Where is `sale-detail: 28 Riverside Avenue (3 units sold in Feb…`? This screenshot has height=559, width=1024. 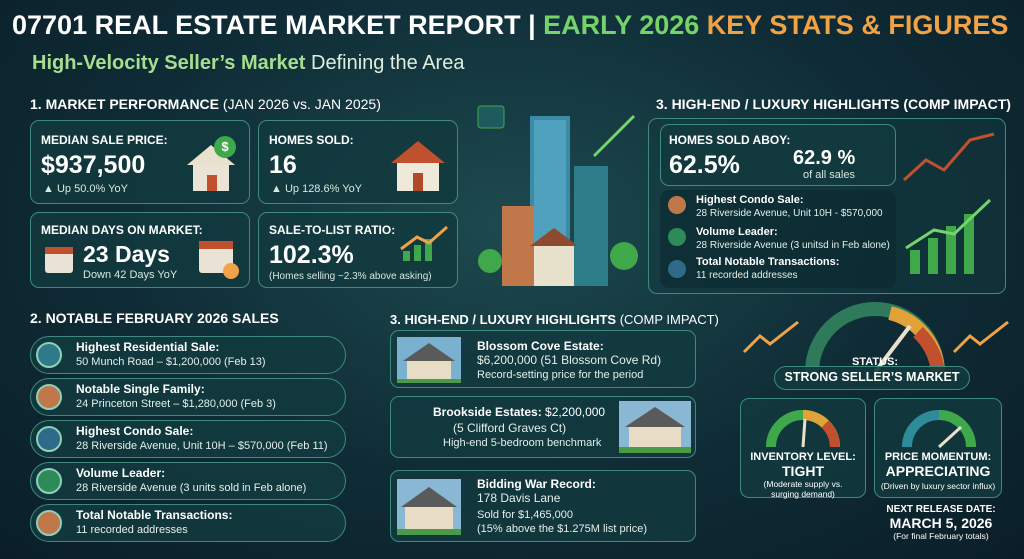 sale-detail: 28 Riverside Avenue (3 units sold in Feb… is located at coordinates (191, 488).